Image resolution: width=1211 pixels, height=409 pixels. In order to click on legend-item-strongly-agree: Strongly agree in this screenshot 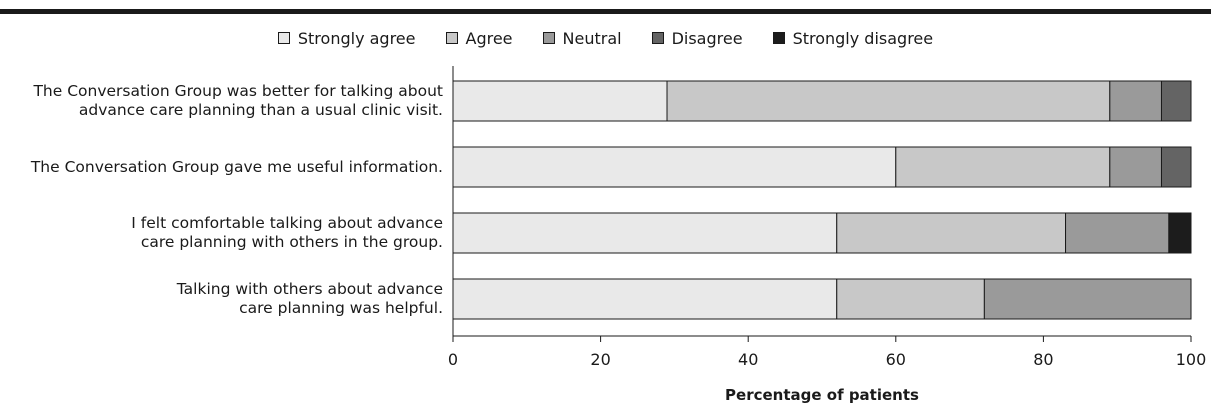, I will do `click(346, 38)`.